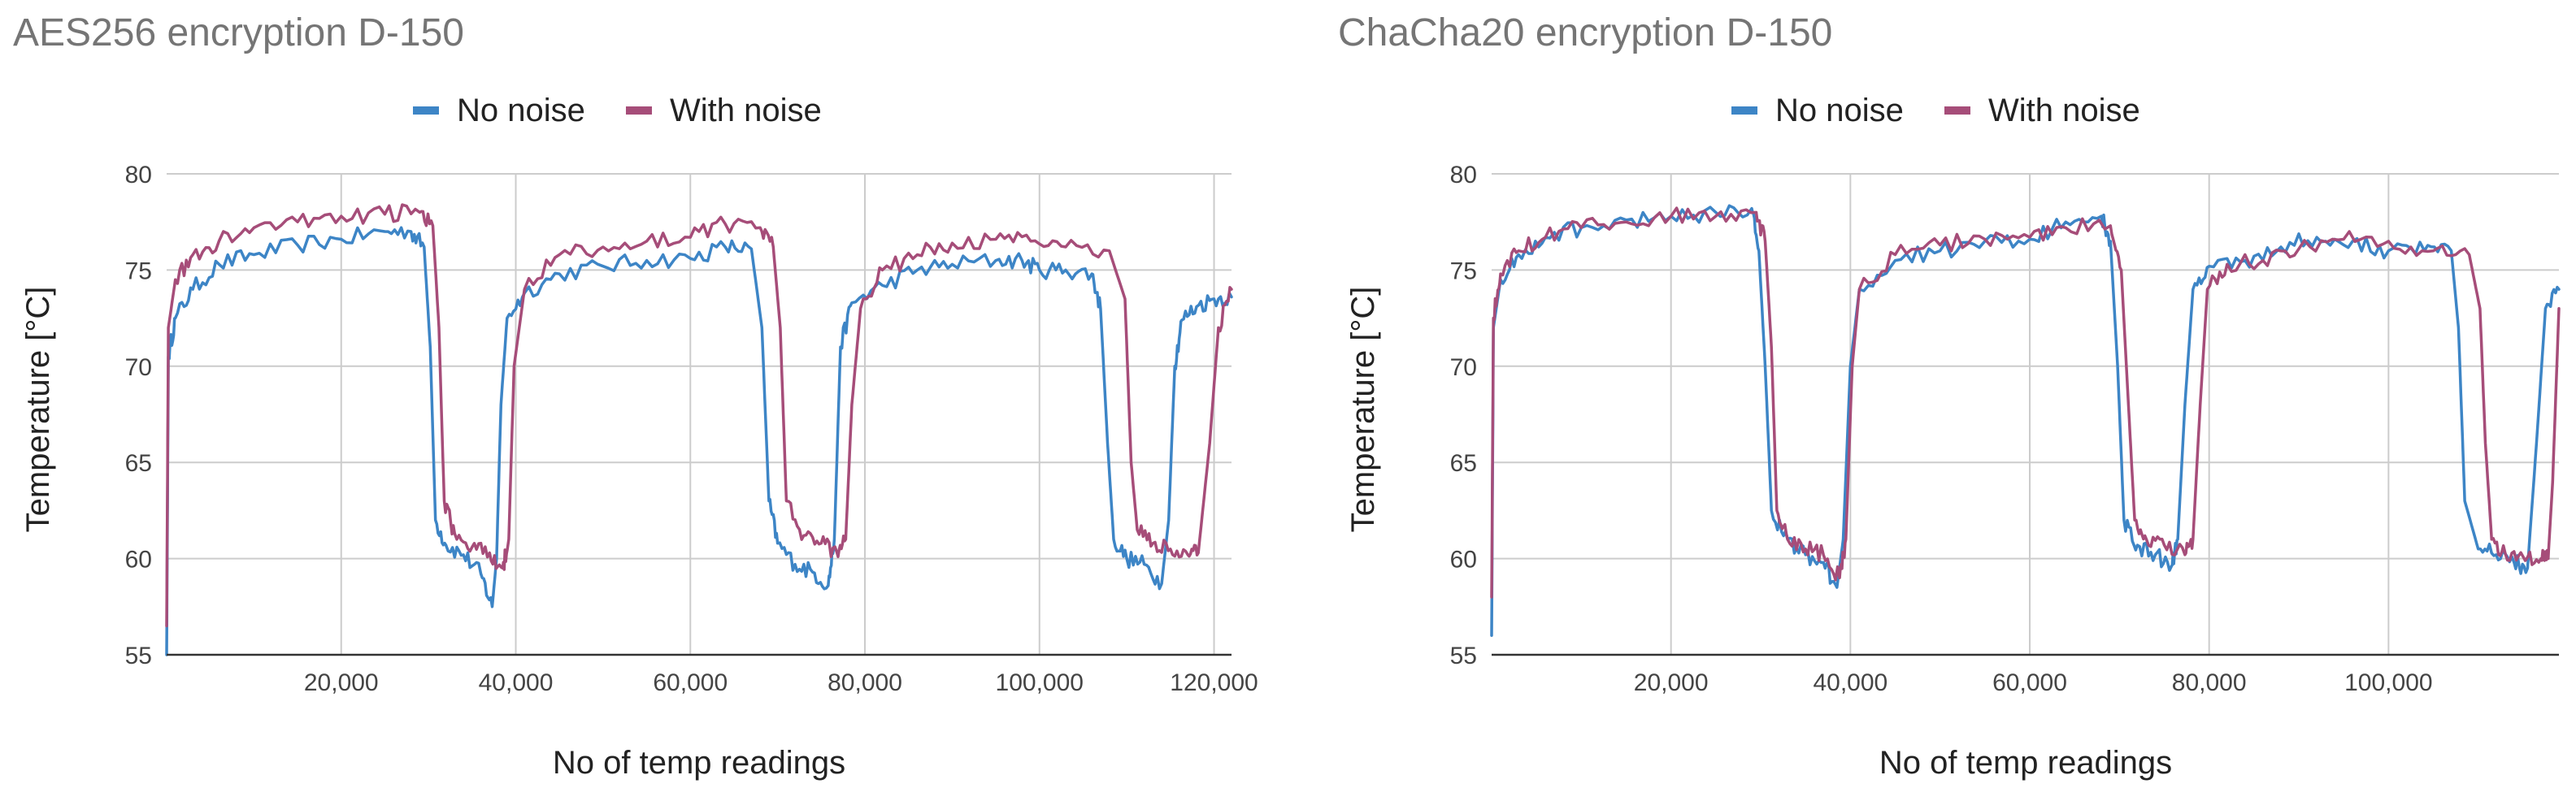 The width and height of the screenshot is (2576, 801). I want to click on x-tick-labels: 20,000 40,000 60,000 80,000 100,000 120,000, so click(781, 682).